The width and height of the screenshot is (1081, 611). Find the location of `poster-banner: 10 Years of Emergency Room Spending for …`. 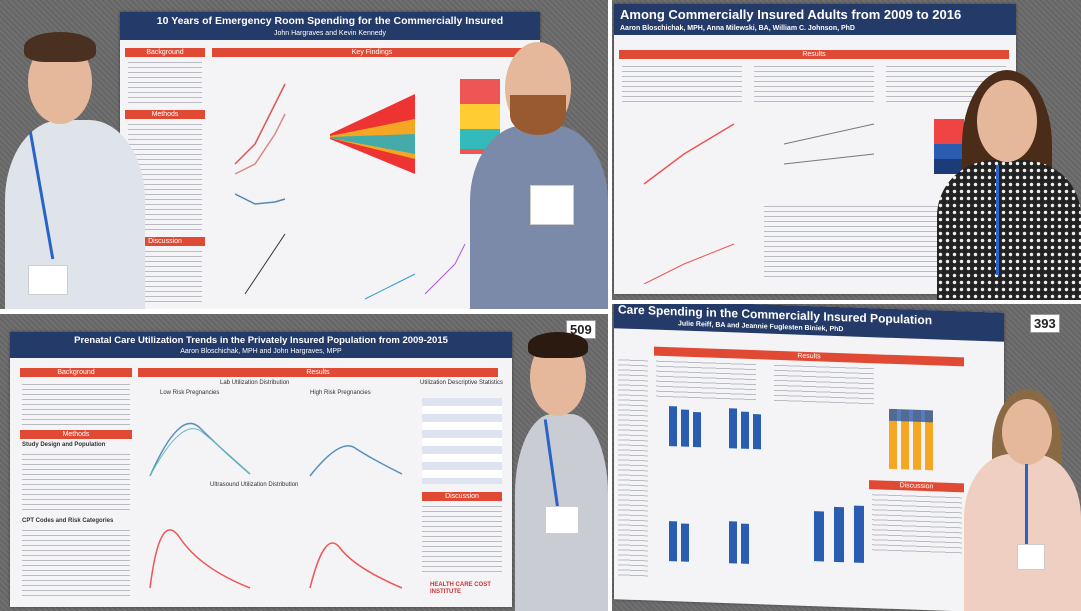

poster-banner: 10 Years of Emergency Room Spending for … is located at coordinates (330, 26).